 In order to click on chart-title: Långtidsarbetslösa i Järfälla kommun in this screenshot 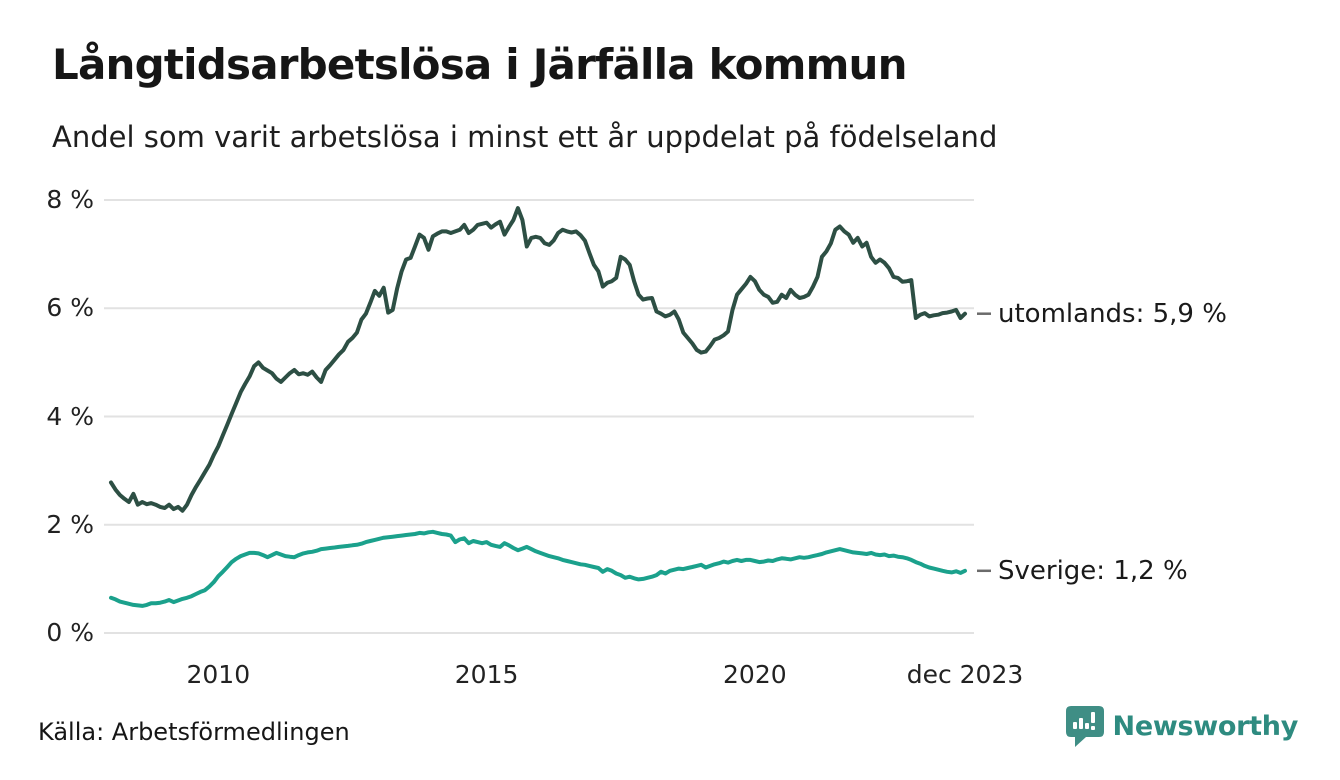, I will do `click(480, 64)`.